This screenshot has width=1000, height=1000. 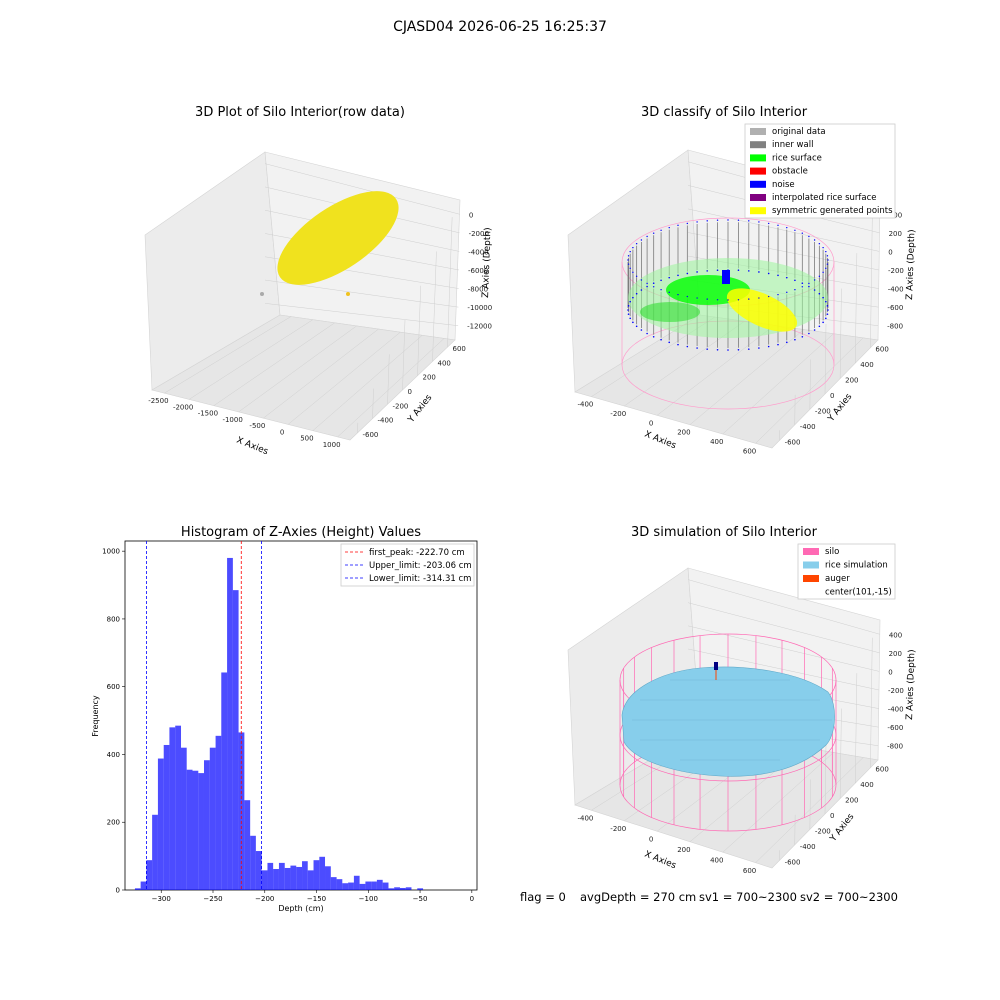 I want to click on raw-ytick: -400, so click(x=386, y=421).